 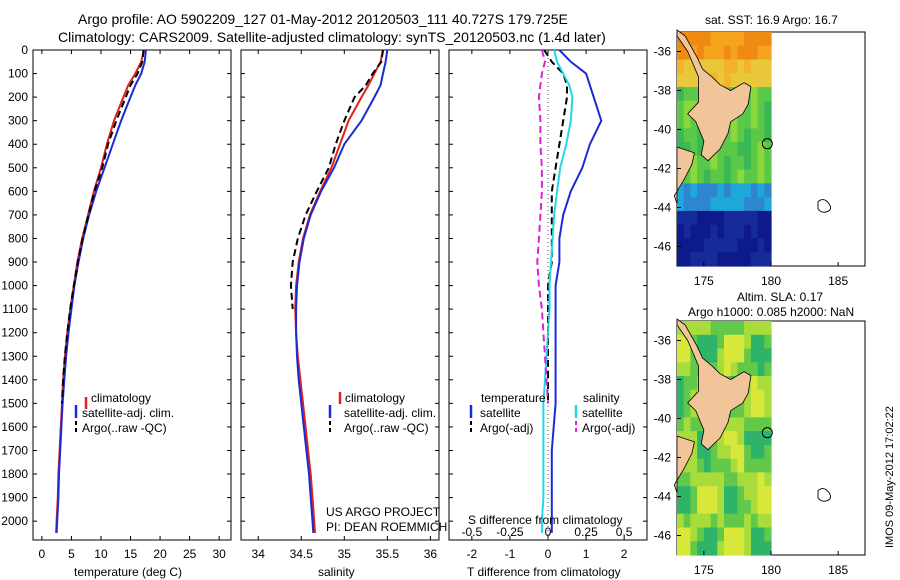 I want to click on legend-s-argo: Argo(-adj), so click(x=608, y=428).